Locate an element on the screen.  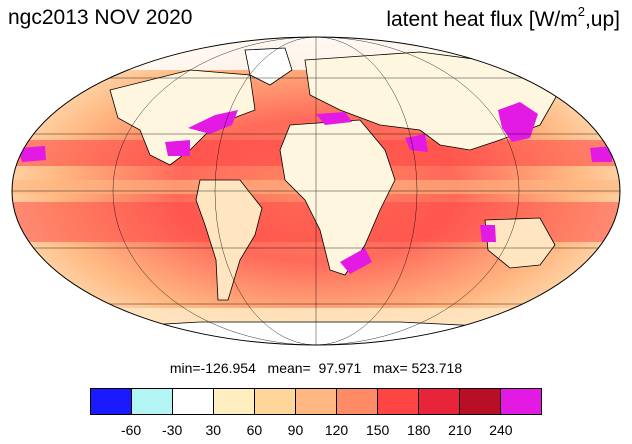
colorbar-tick-label: 120 is located at coordinates (336, 430).